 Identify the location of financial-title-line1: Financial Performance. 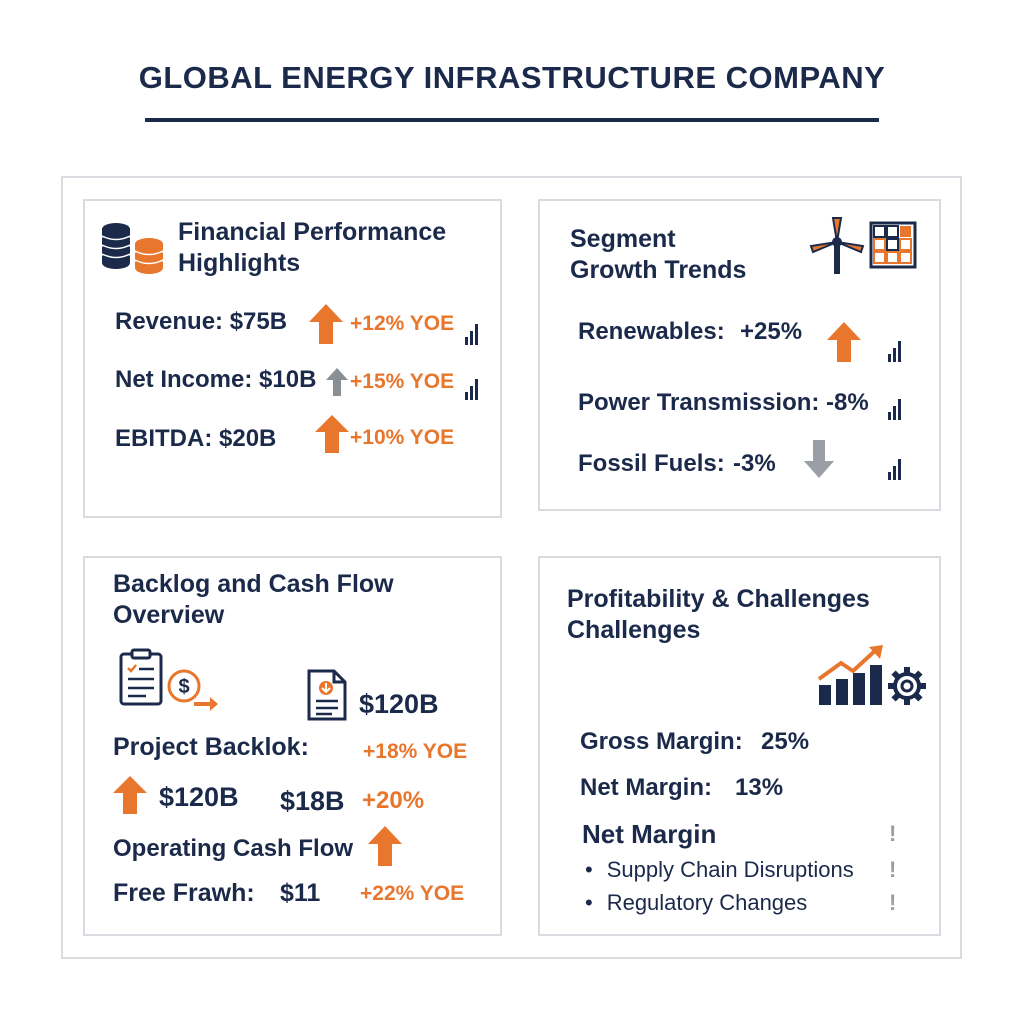
(312, 232).